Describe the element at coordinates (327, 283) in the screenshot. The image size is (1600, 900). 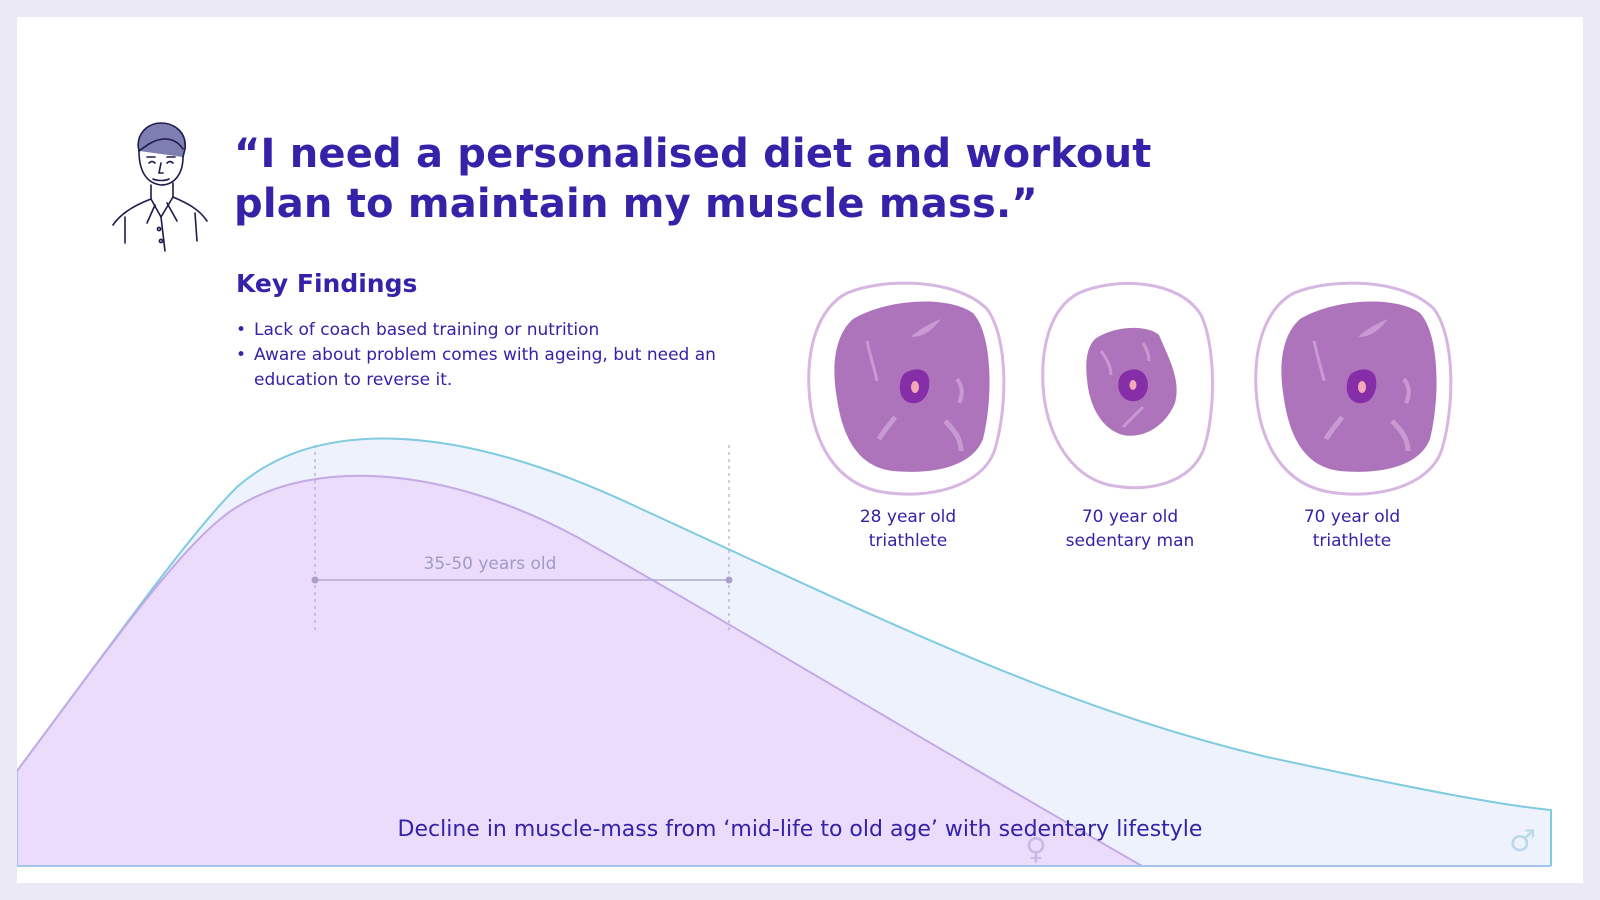
I see `key-findings-title: Key Findings` at that location.